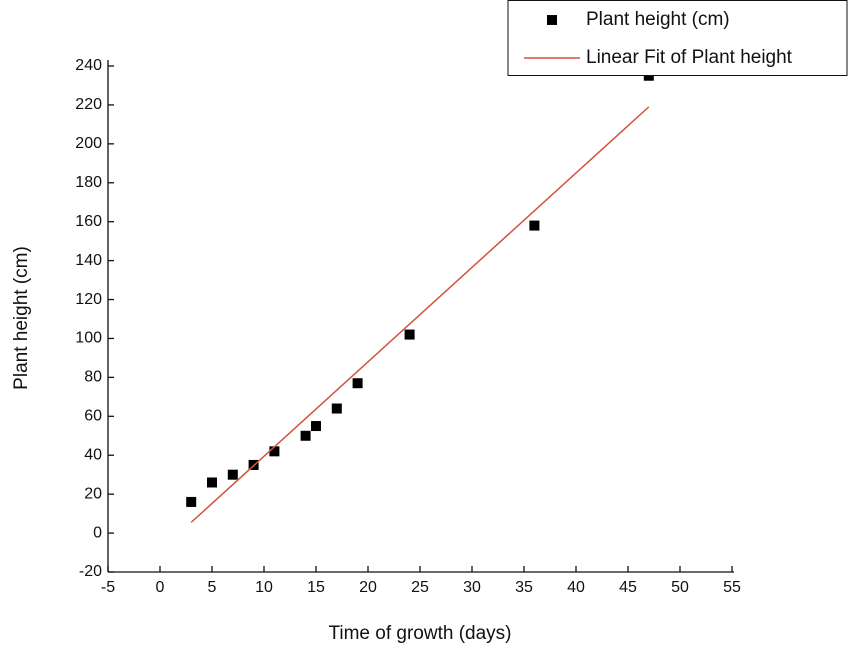  Describe the element at coordinates (680, 587) in the screenshot. I see `x-tick-label: 50` at that location.